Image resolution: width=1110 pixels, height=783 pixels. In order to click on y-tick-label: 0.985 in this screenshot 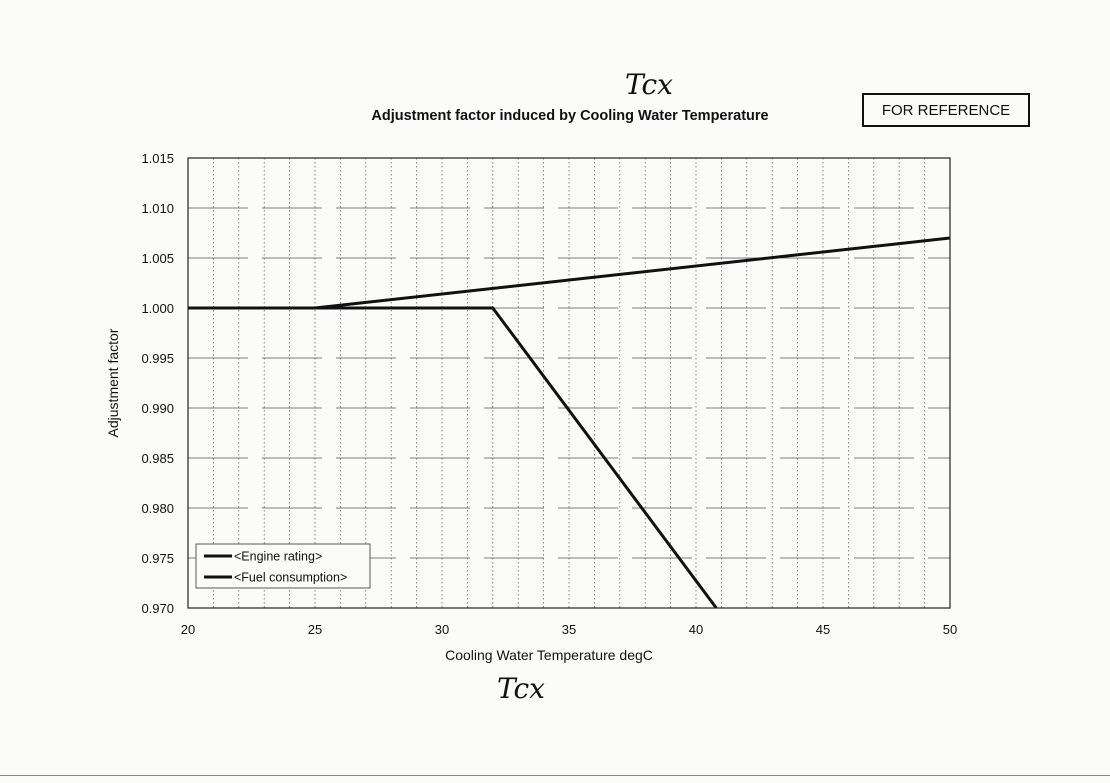, I will do `click(157, 458)`.